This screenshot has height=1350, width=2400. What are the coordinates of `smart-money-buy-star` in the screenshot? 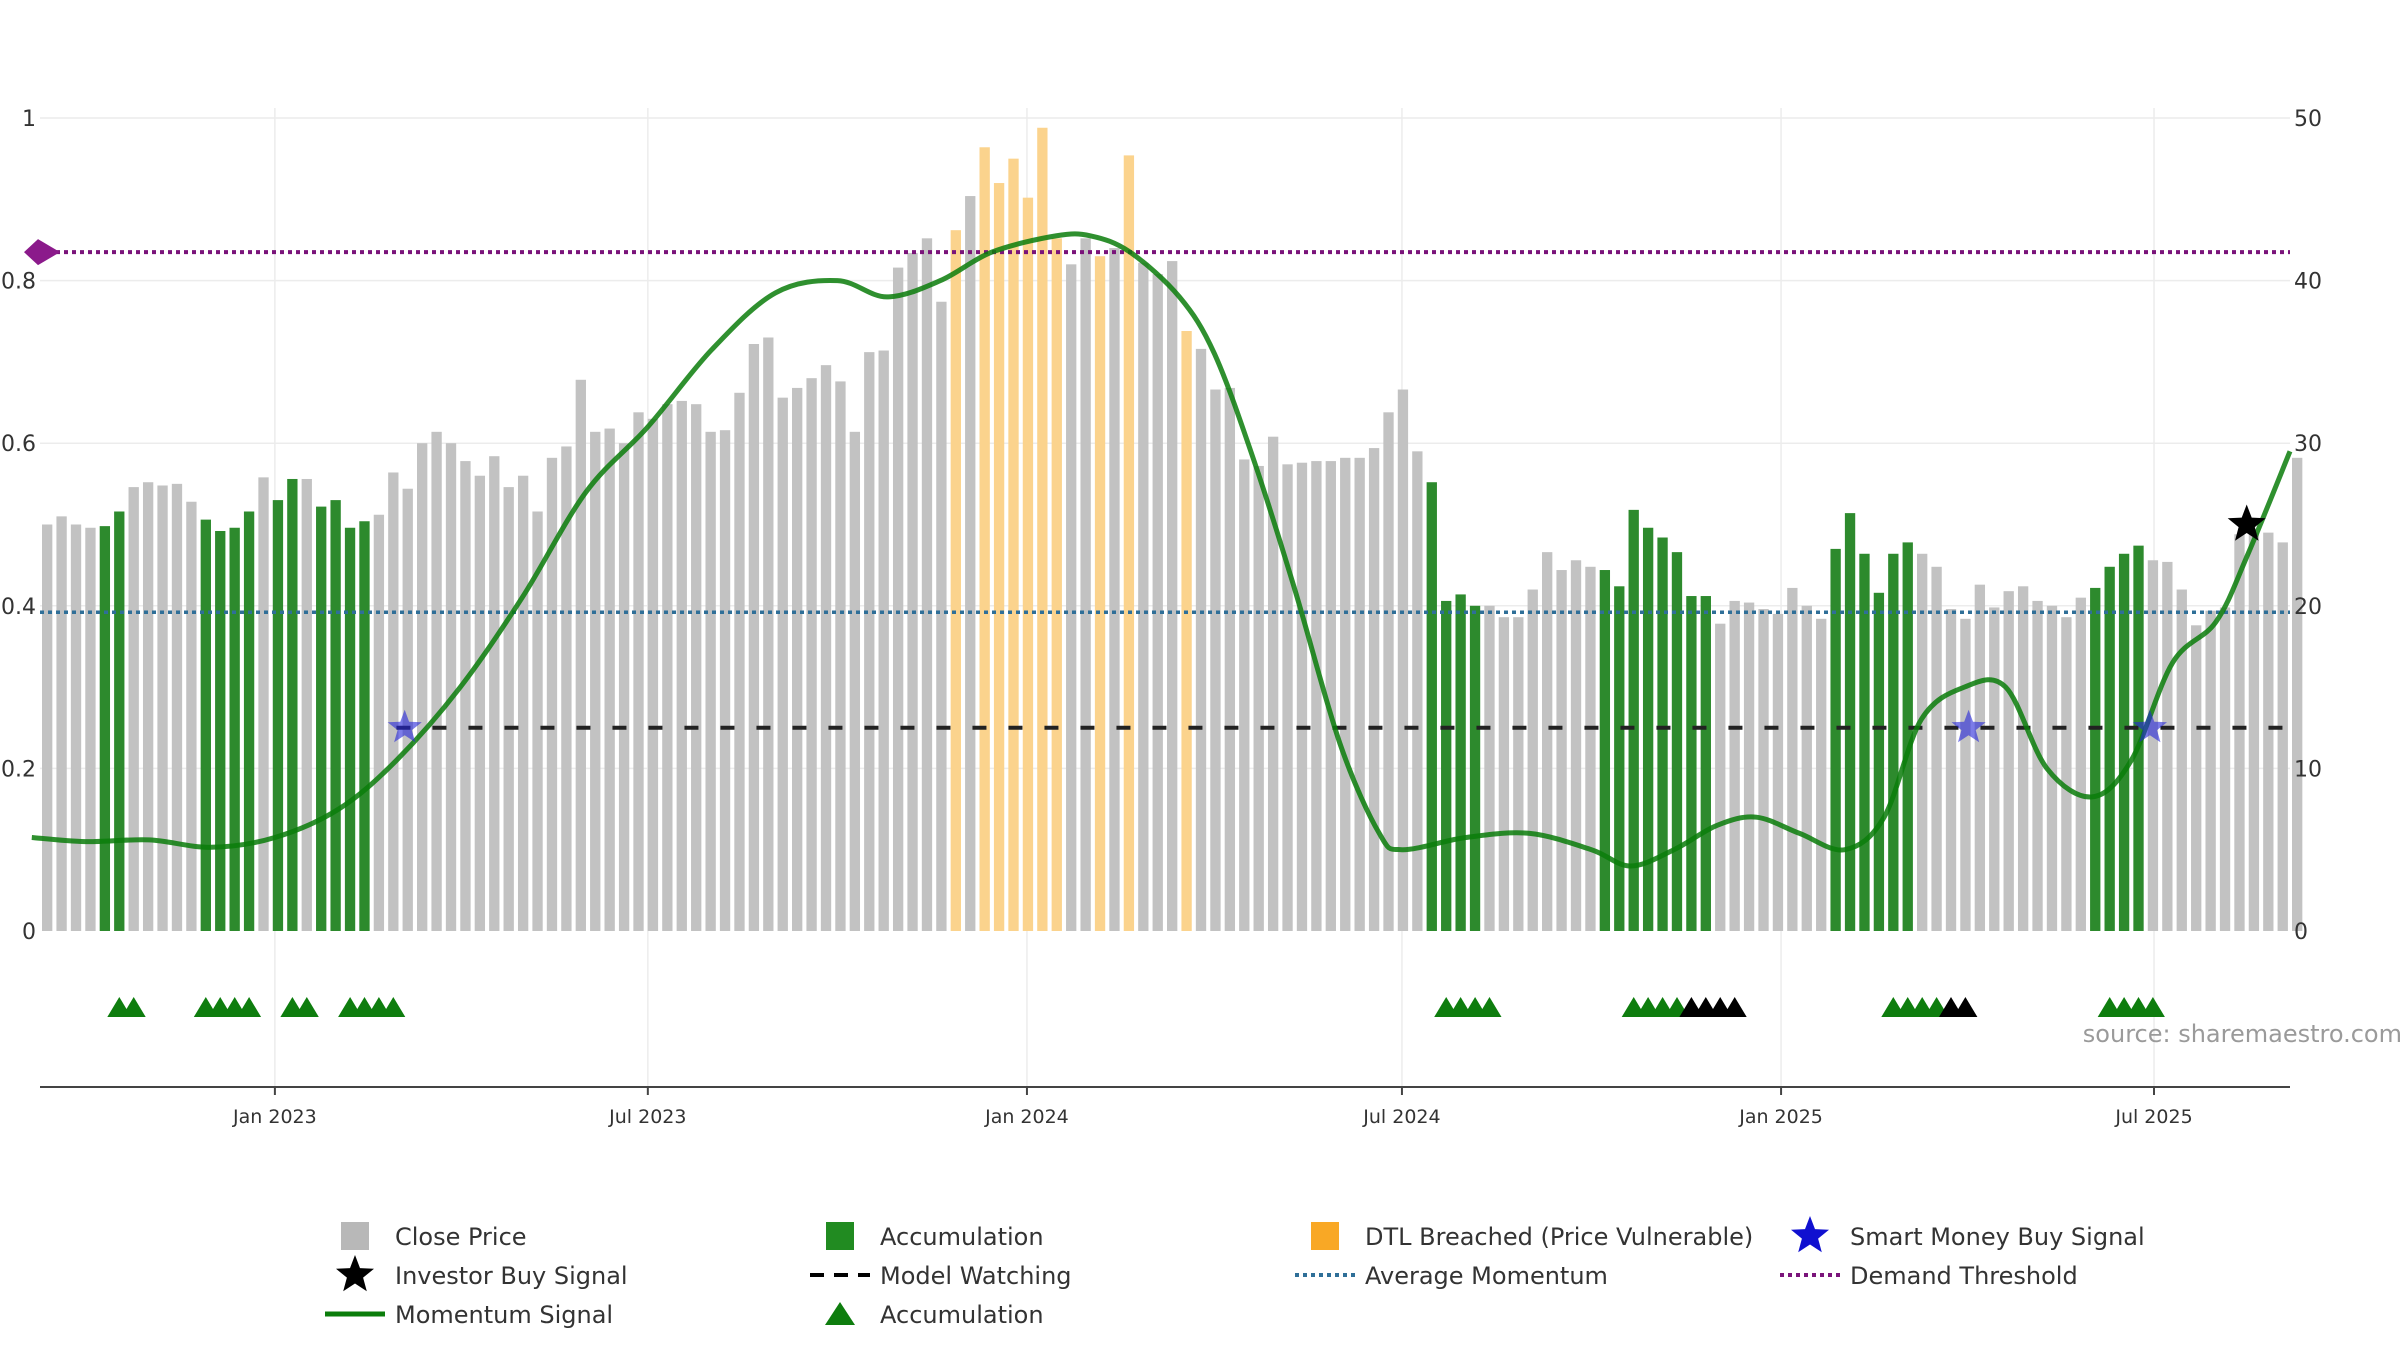 It's located at (1968, 726).